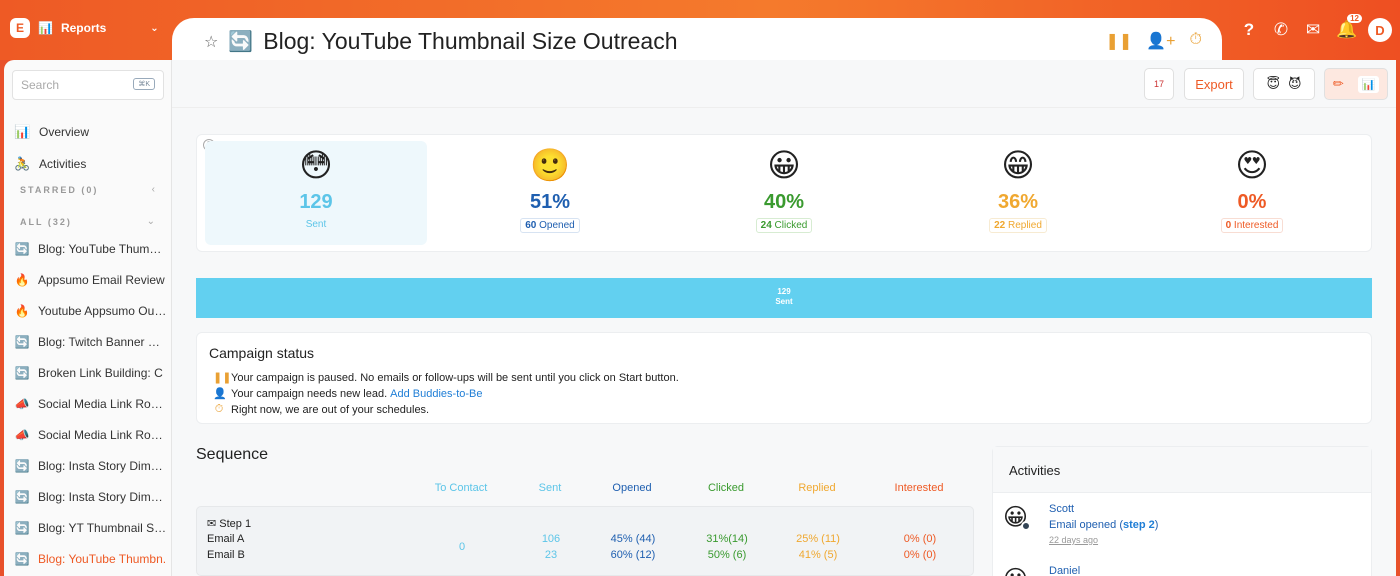  Describe the element at coordinates (784, 193) in the screenshot. I see `stat-clicked: 😀 40% 24 Clicked` at that location.